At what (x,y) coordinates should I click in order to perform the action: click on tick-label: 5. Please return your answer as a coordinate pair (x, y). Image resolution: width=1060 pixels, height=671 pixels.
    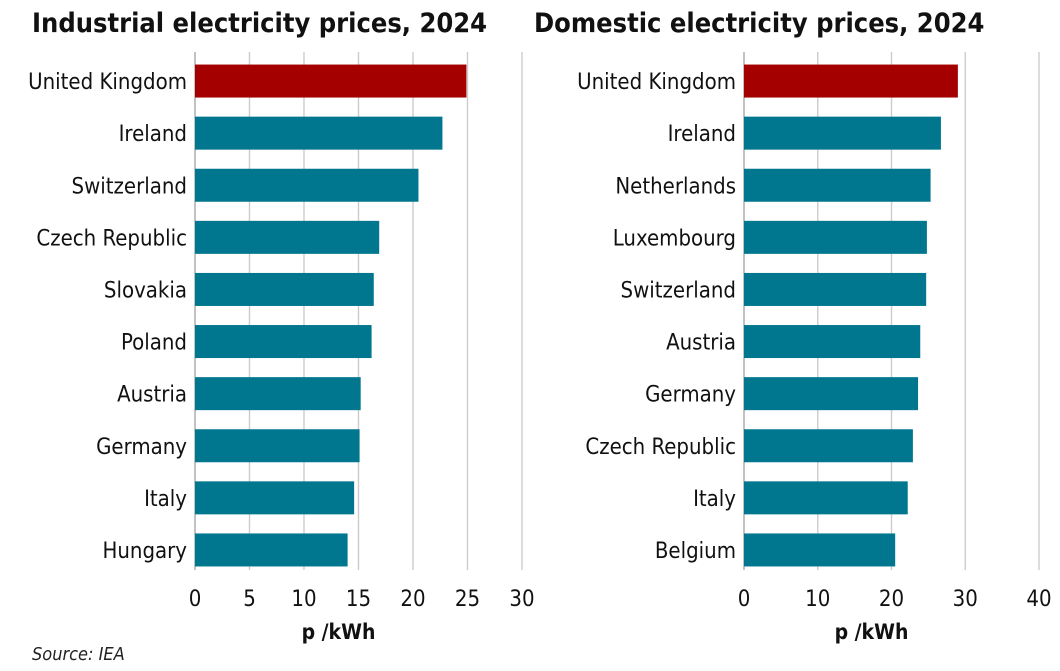
    Looking at the image, I should click on (249, 599).